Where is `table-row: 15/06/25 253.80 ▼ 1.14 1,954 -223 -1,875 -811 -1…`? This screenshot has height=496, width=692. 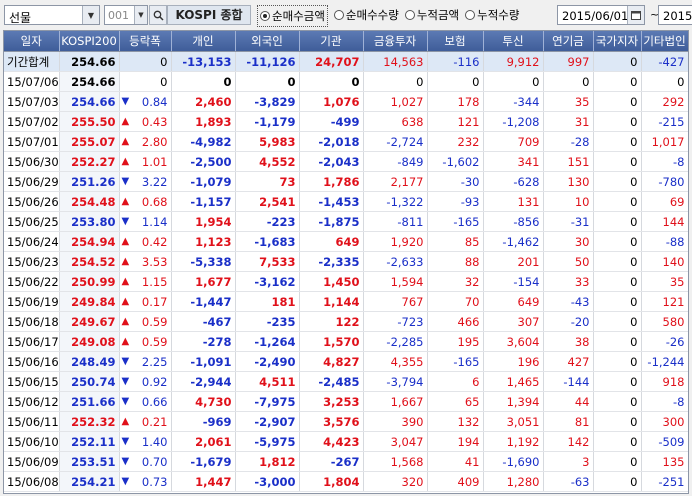
table-row: 15/06/25 253.80 ▼ 1.14 1,954 -223 -1,875 -811 -1… is located at coordinates (346, 221).